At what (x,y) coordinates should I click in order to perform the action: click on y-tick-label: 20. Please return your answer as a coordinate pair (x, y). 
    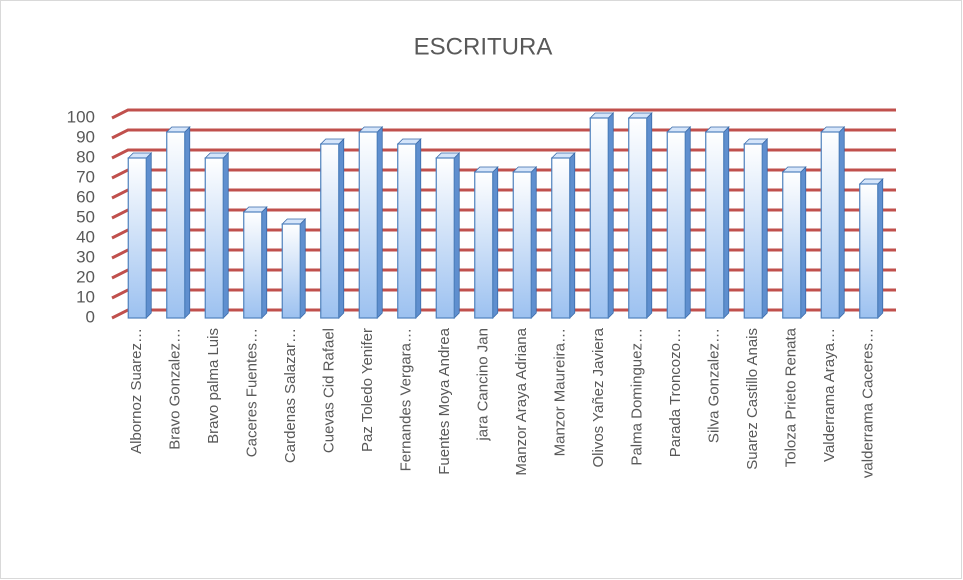
    Looking at the image, I should click on (85, 276).